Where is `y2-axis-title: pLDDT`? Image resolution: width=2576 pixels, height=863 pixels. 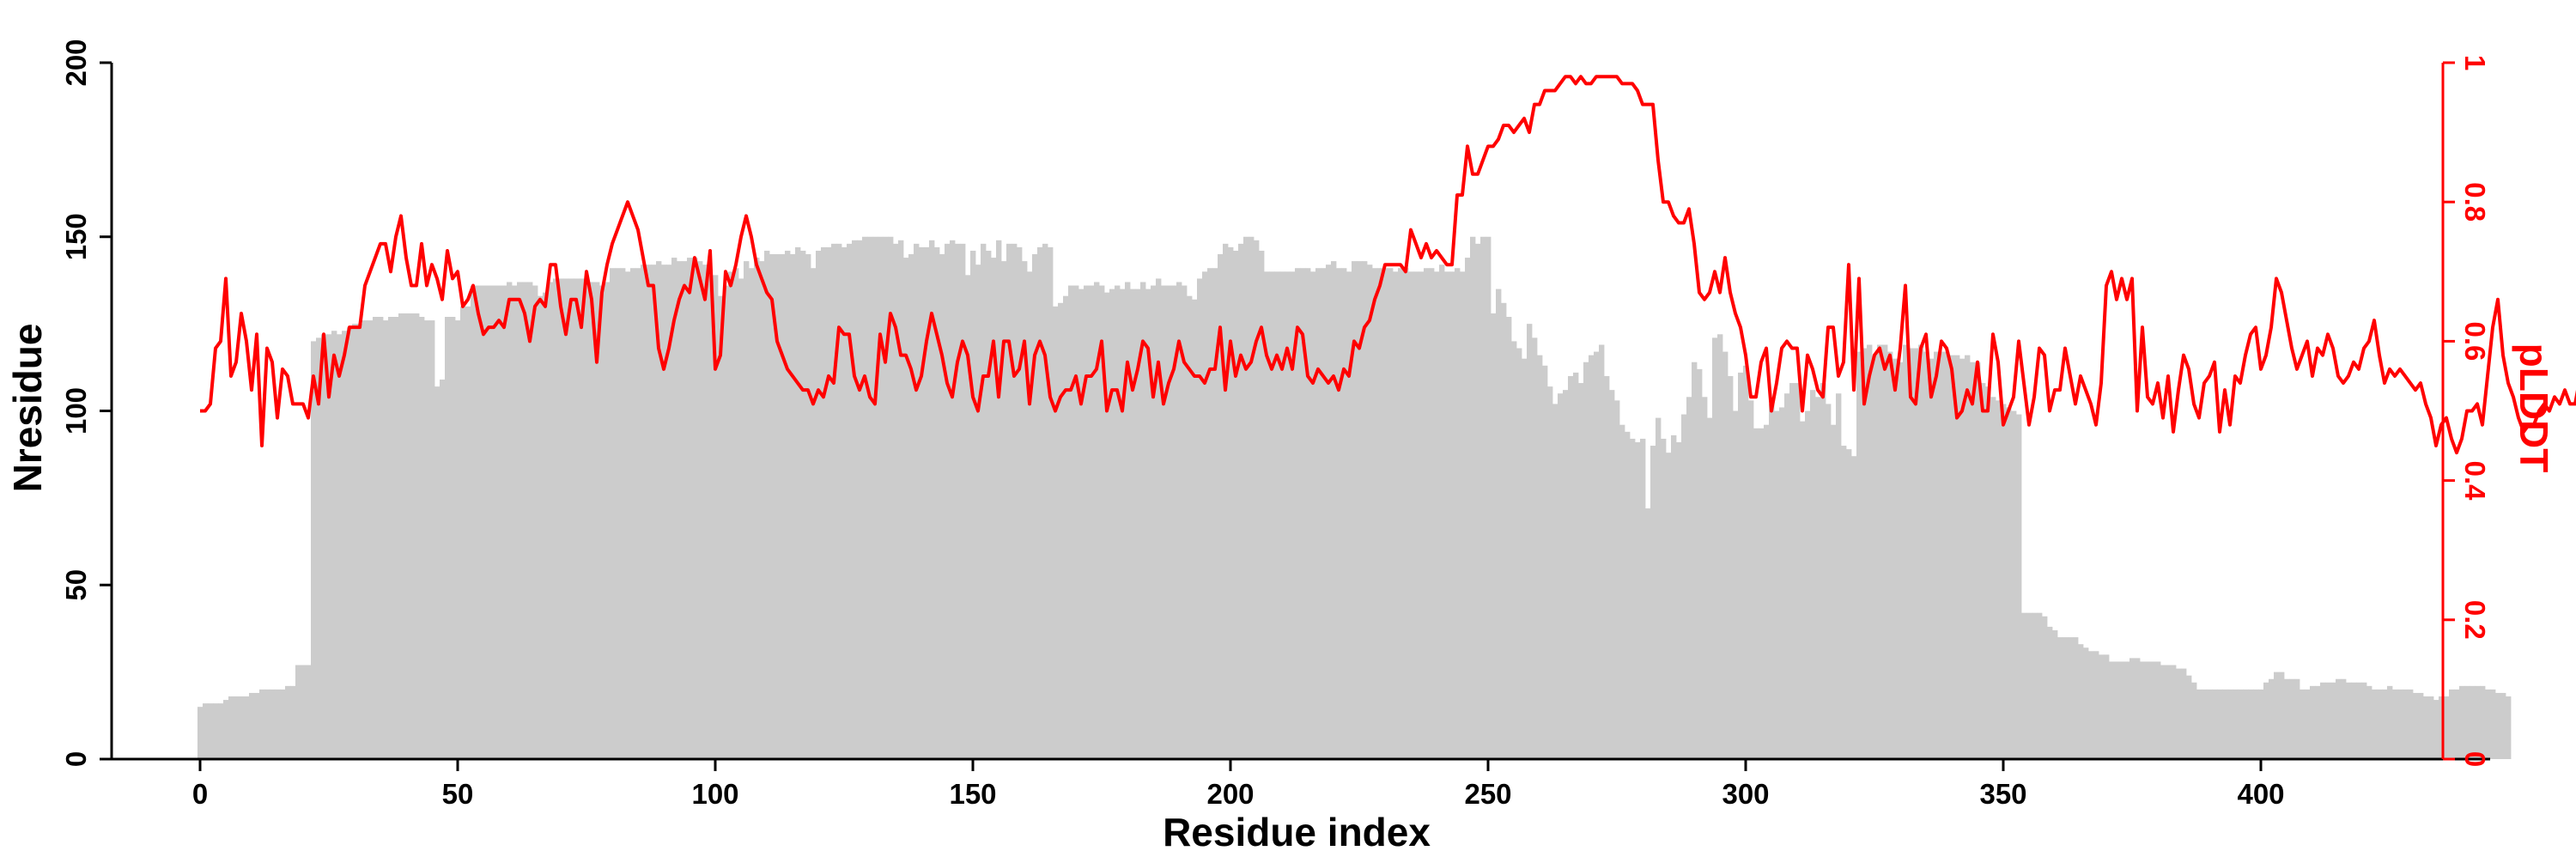
y2-axis-title: pLDDT is located at coordinates (2534, 408).